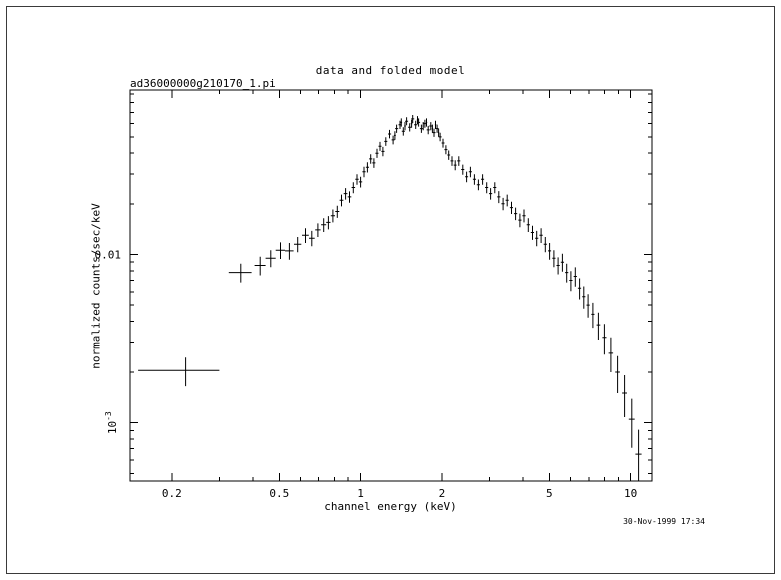  Describe the element at coordinates (549, 493) in the screenshot. I see `x-tick-label: 5` at that location.